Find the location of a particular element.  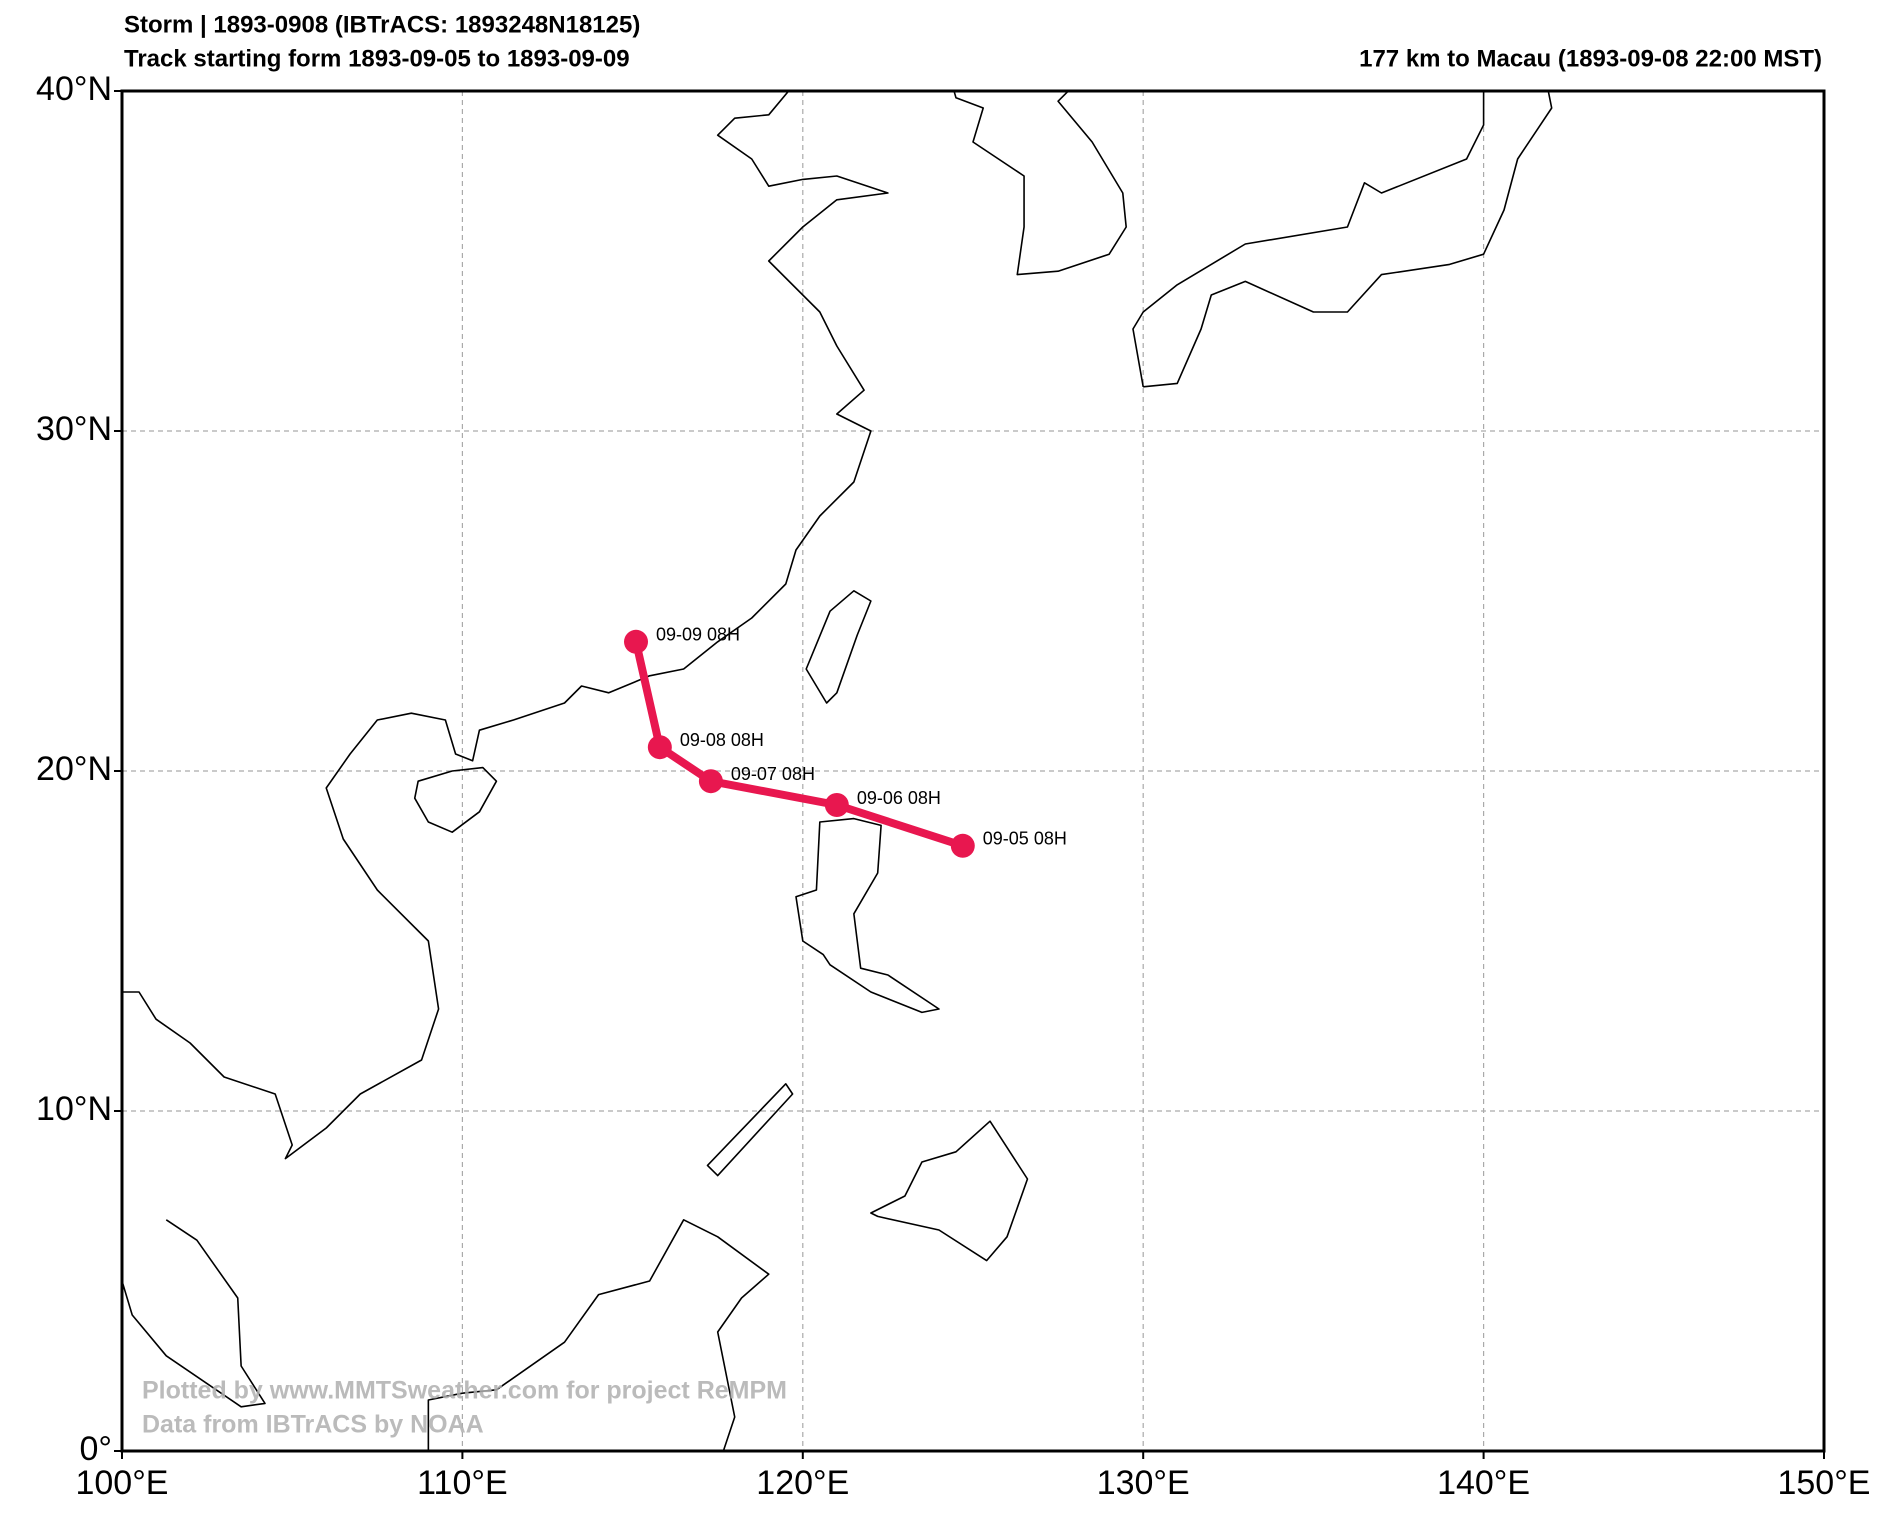

y-tick-label: 0° is located at coordinates (95, 1449).